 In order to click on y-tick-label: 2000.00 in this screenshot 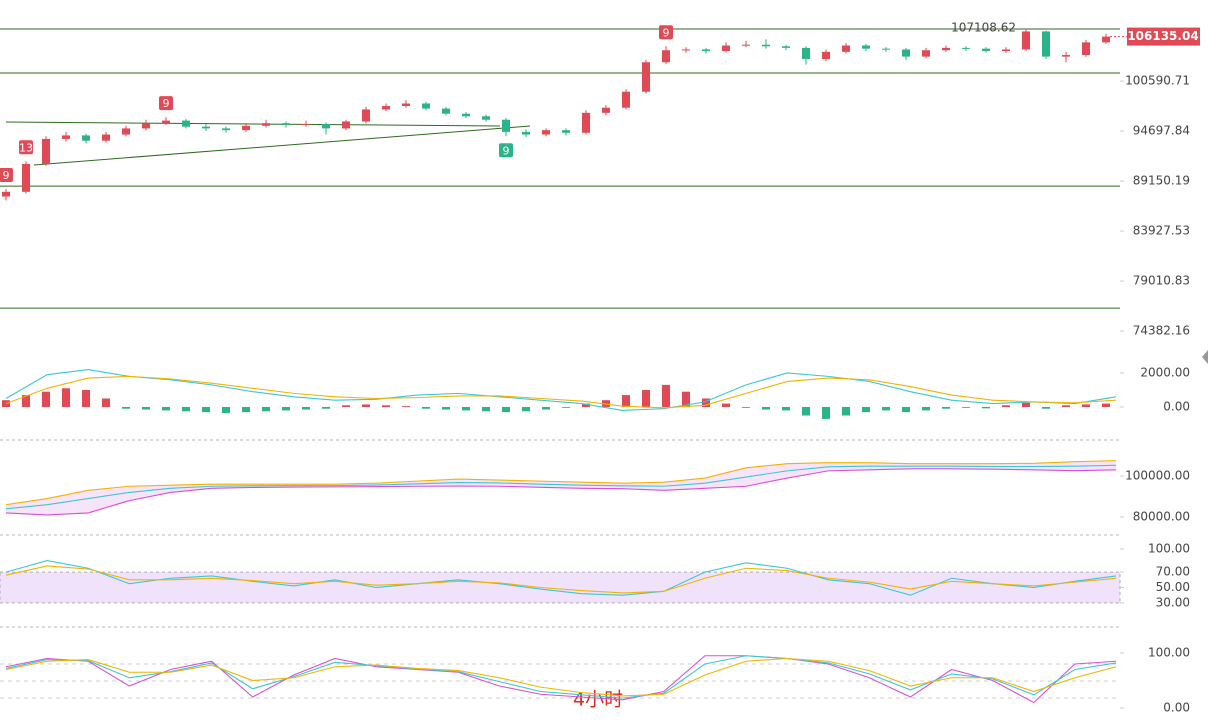, I will do `click(1165, 372)`.